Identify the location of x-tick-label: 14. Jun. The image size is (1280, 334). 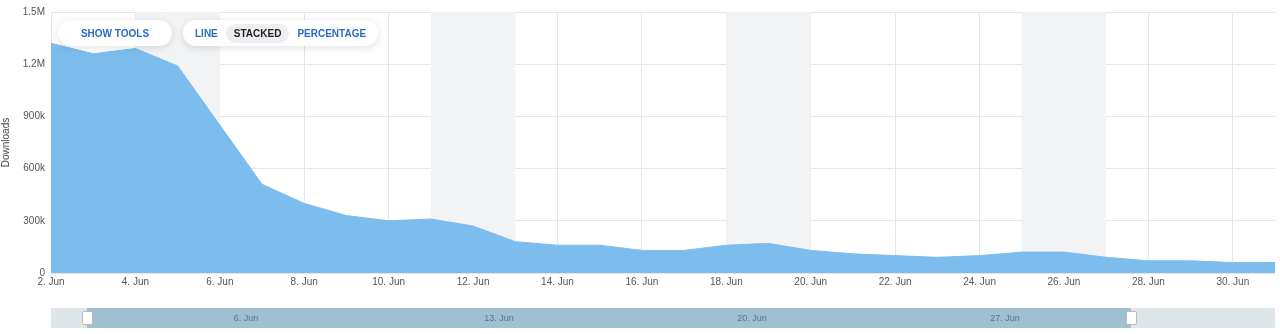
(557, 281).